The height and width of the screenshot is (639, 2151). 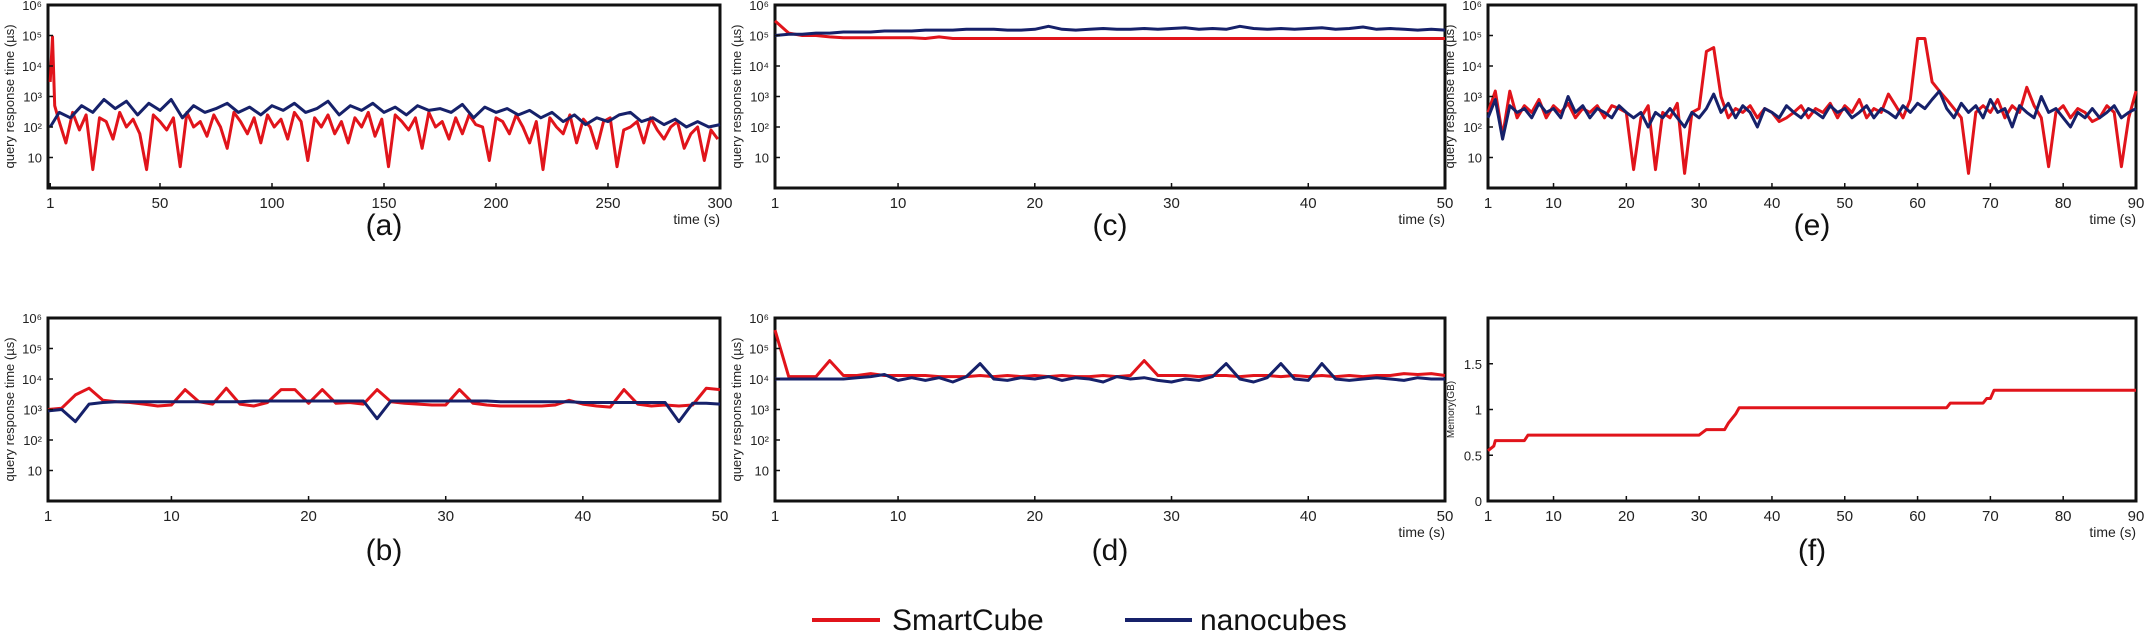 What do you see at coordinates (383, 203) in the screenshot?
I see `x-tick-label: 150` at bounding box center [383, 203].